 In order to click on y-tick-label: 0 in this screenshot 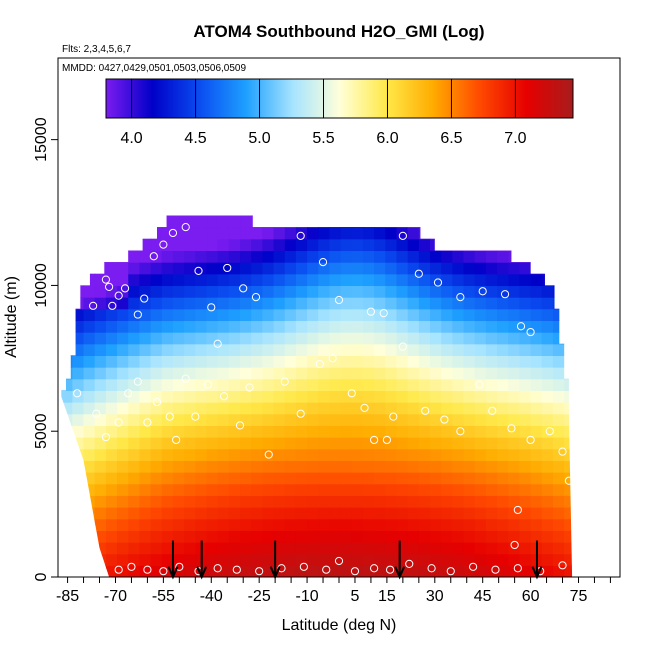, I will do `click(41, 576)`.